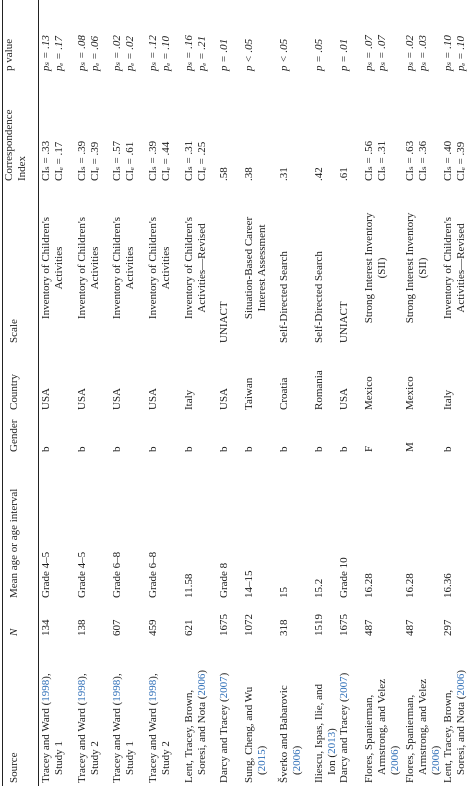 This screenshot has height=786, width=474. I want to click on ci-cell: .31, so click(284, 174).